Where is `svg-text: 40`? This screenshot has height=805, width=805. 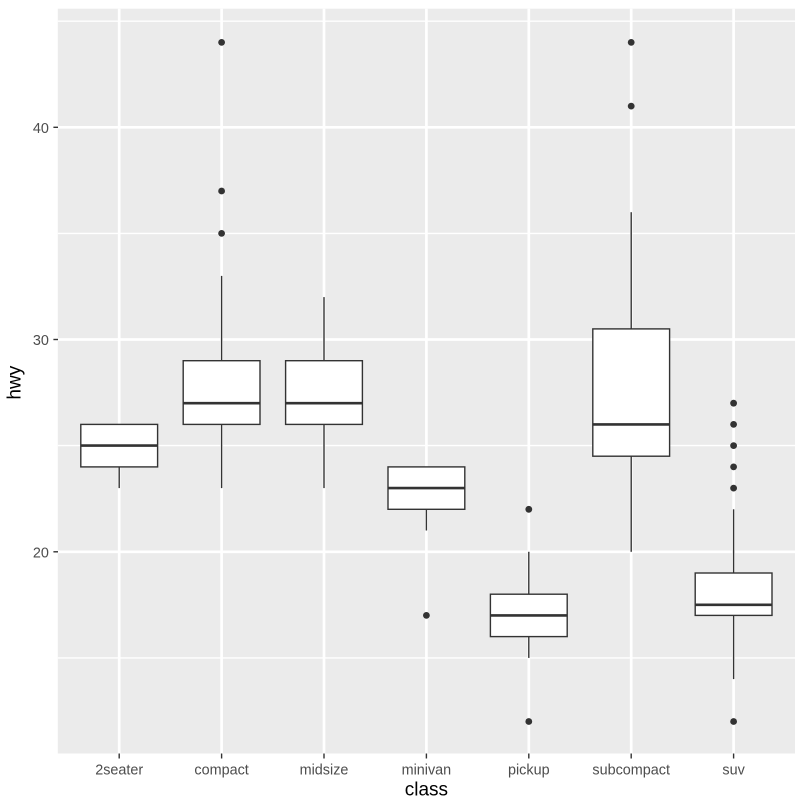 svg-text: 40 is located at coordinates (41, 129).